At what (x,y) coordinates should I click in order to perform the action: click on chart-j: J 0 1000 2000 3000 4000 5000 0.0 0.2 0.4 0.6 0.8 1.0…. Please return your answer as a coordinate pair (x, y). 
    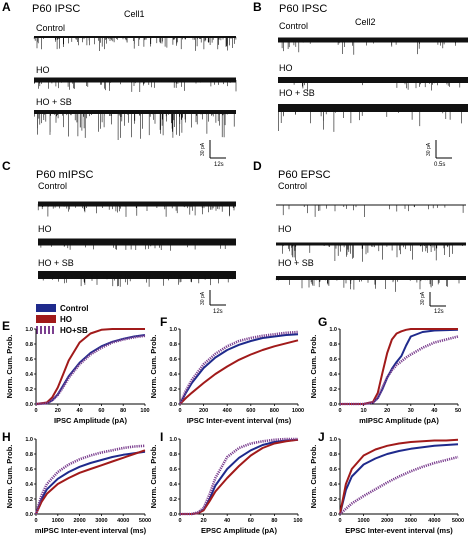
    Looking at the image, I should click on (386, 482).